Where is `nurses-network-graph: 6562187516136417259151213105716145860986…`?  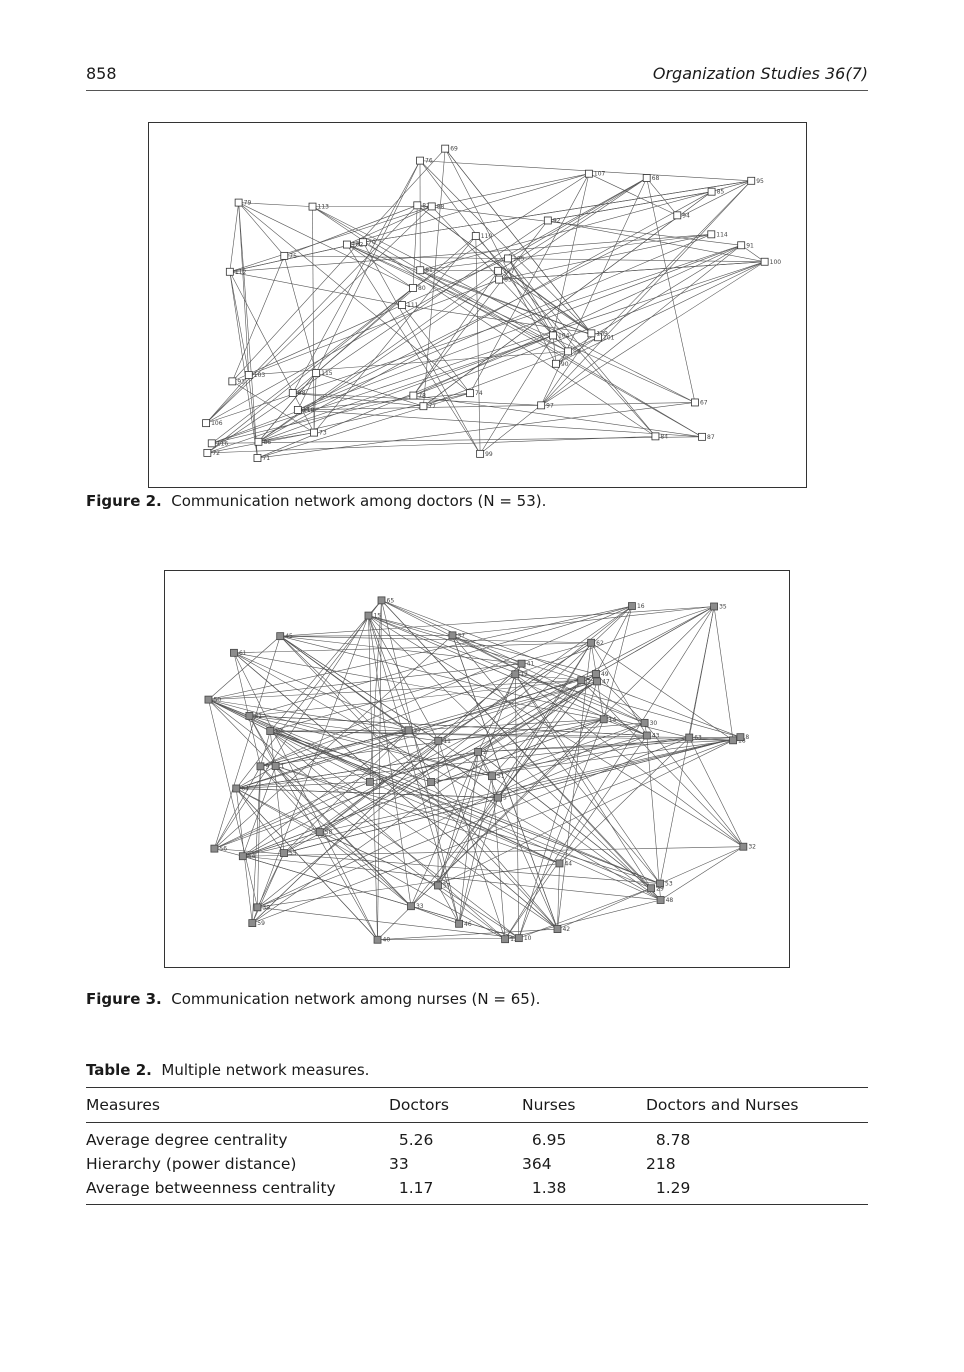 nurses-network-graph: 6562187516136417259151213105716145860986… is located at coordinates (480, 770).